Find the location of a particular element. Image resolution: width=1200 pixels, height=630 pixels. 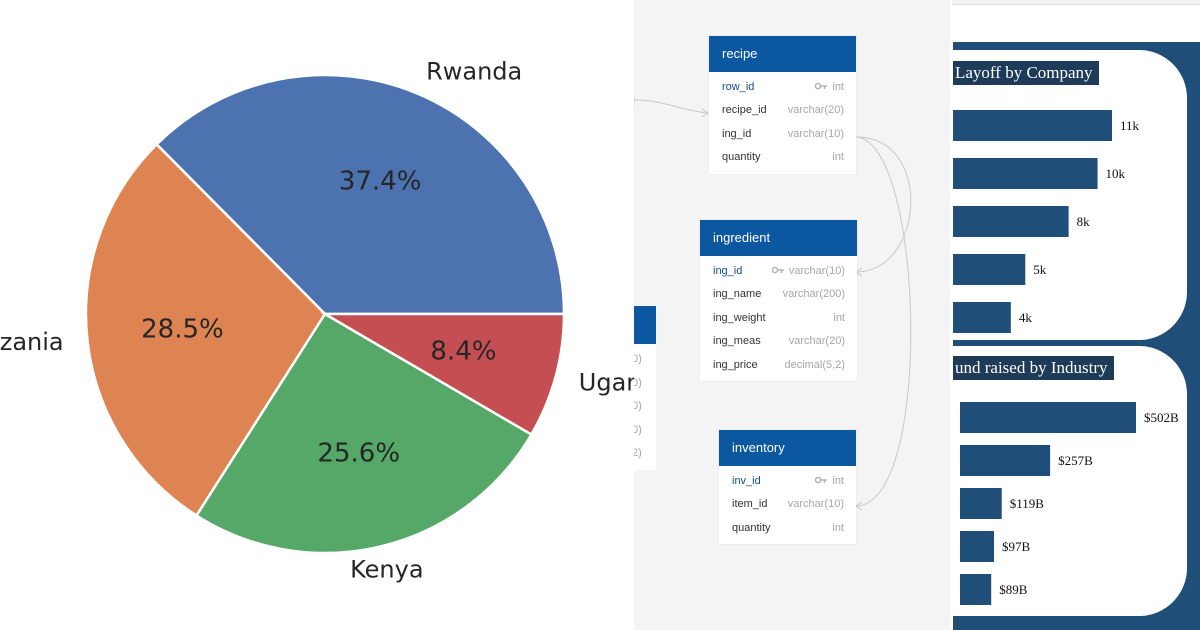

column-type: decimal(5,2) is located at coordinates (814, 364).